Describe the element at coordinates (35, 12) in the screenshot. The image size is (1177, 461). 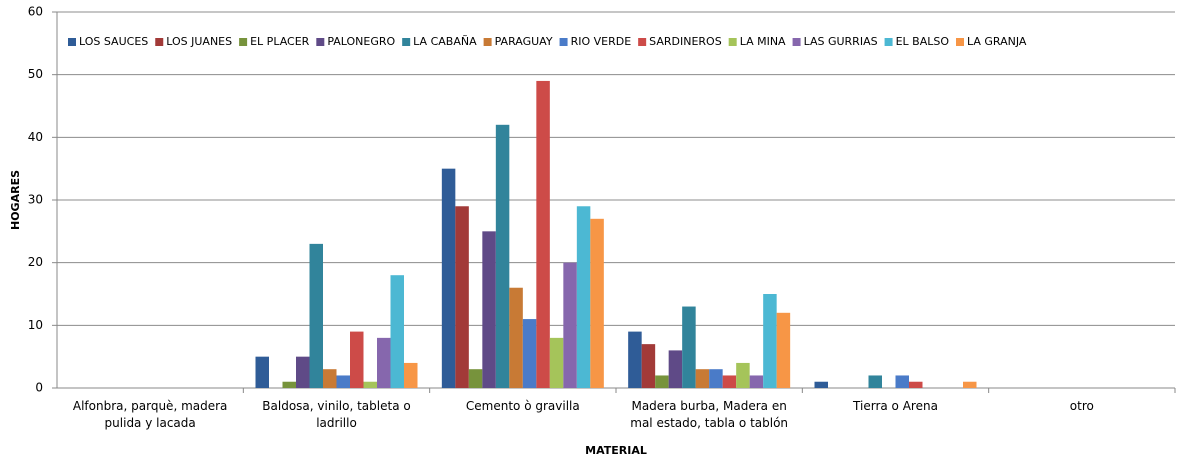
I see `y-tick-label: 60` at that location.